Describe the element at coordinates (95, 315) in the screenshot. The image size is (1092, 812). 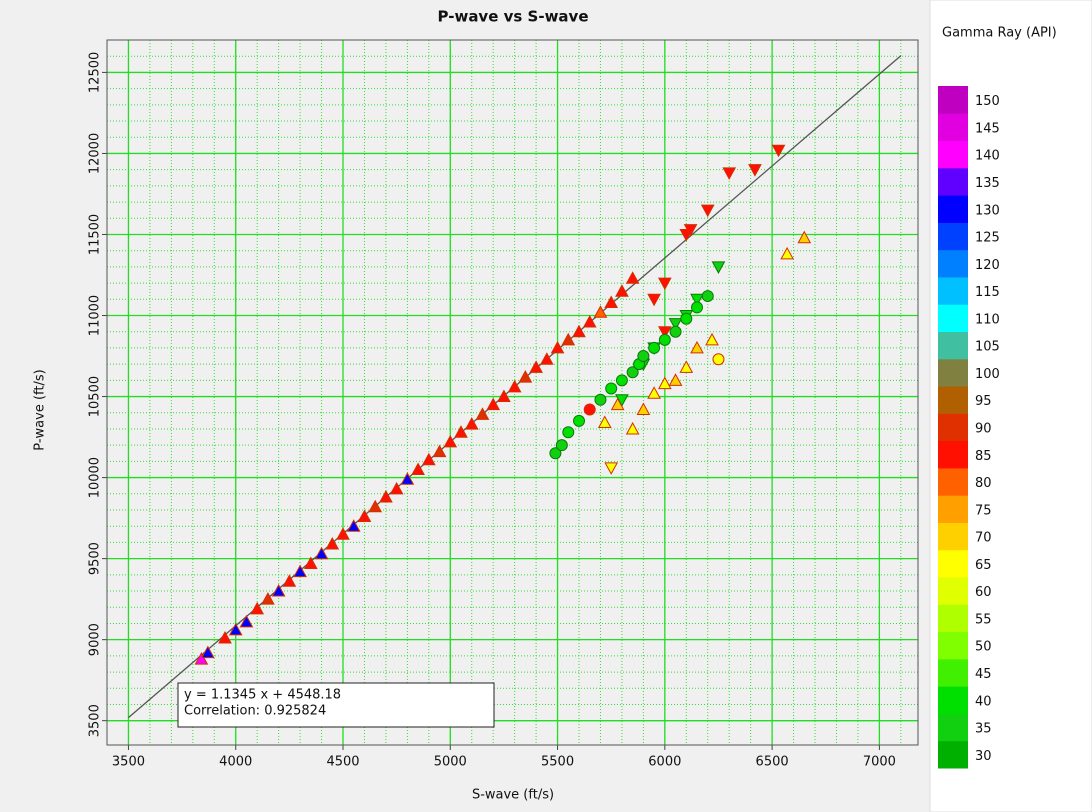
I see `y-tick-label: 11000` at that location.